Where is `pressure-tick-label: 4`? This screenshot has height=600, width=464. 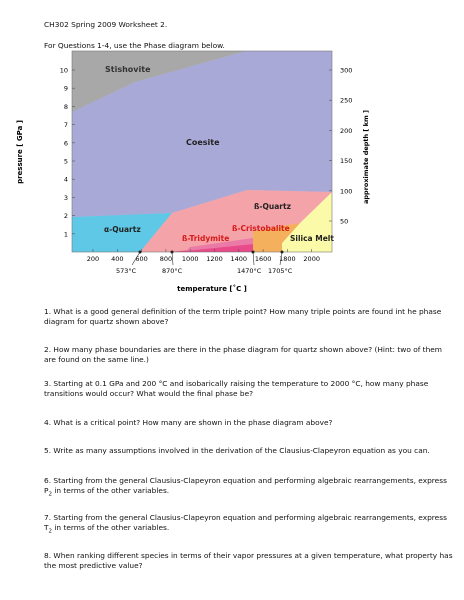
pressure-tick-label: 4 is located at coordinates (66, 180).